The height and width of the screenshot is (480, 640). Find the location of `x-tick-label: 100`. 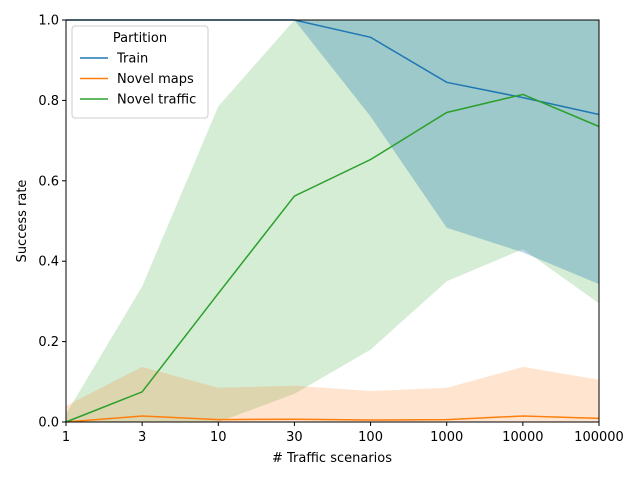

x-tick-label: 100 is located at coordinates (370, 437).